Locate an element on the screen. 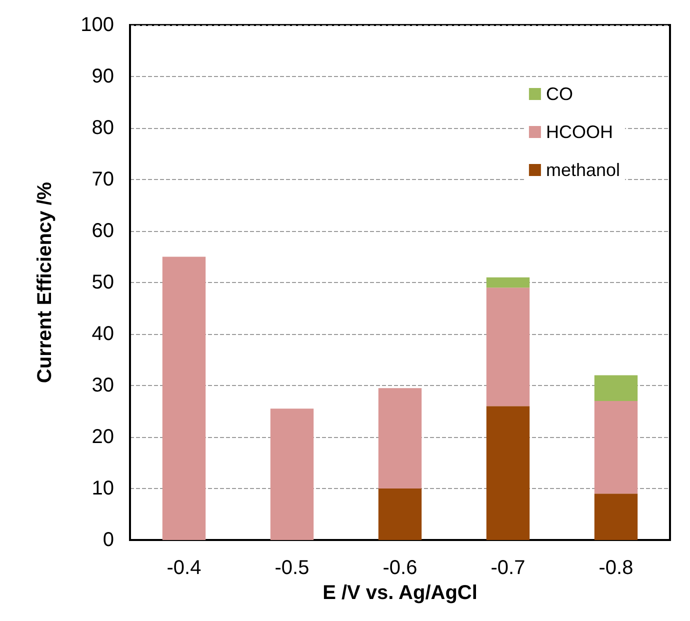  legend-label: HCOOH is located at coordinates (579, 132).